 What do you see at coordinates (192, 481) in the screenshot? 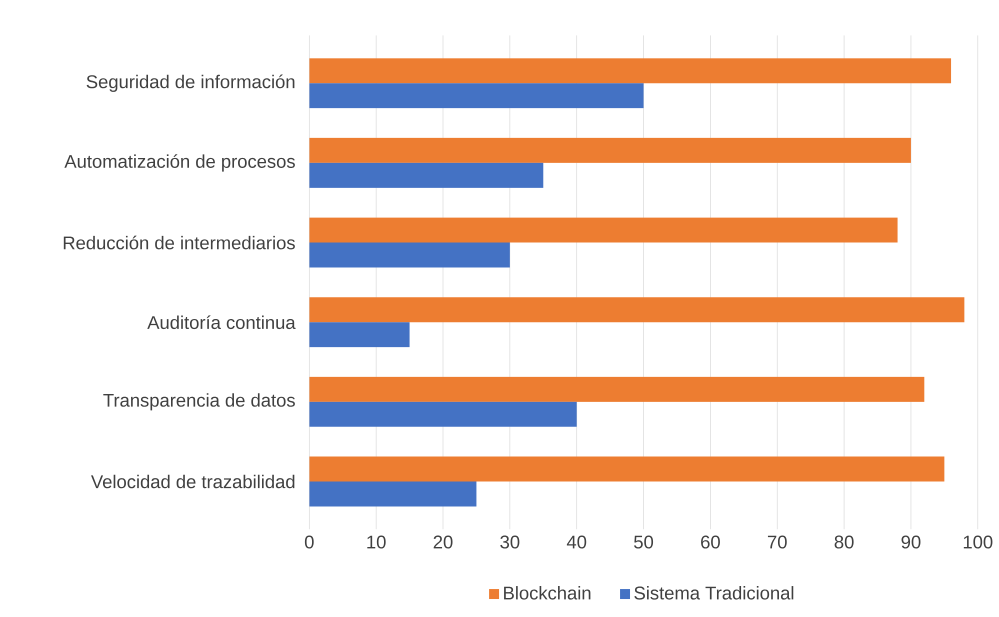
I see `y-tick-label: Velocidad de trazabilidad` at bounding box center [192, 481].